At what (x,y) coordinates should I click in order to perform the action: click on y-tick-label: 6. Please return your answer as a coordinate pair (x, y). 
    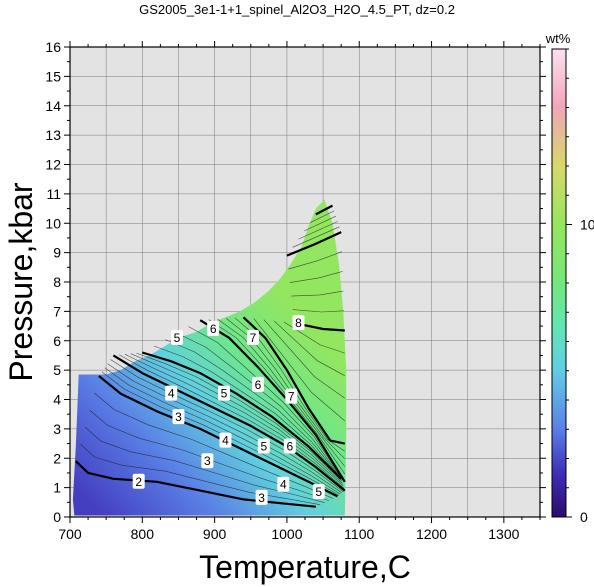
    Looking at the image, I should click on (57, 341).